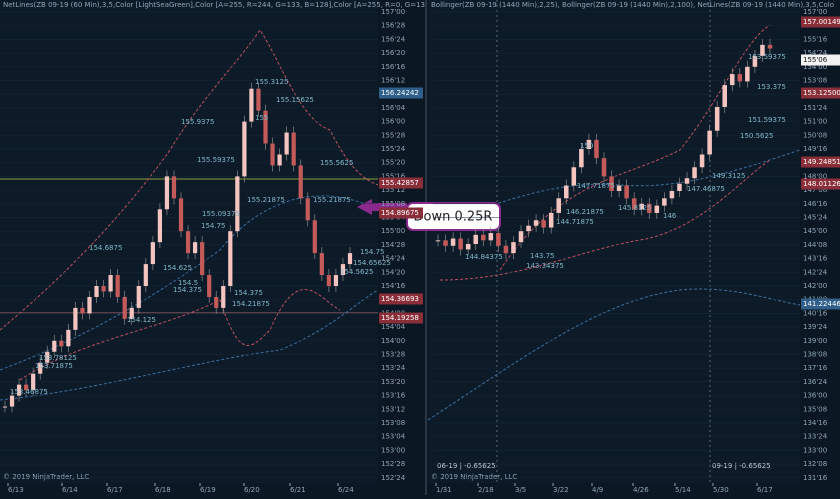 The height and width of the screenshot is (499, 840). Describe the element at coordinates (393, 204) in the screenshot. I see `price-axis-label: 155'08` at that location.